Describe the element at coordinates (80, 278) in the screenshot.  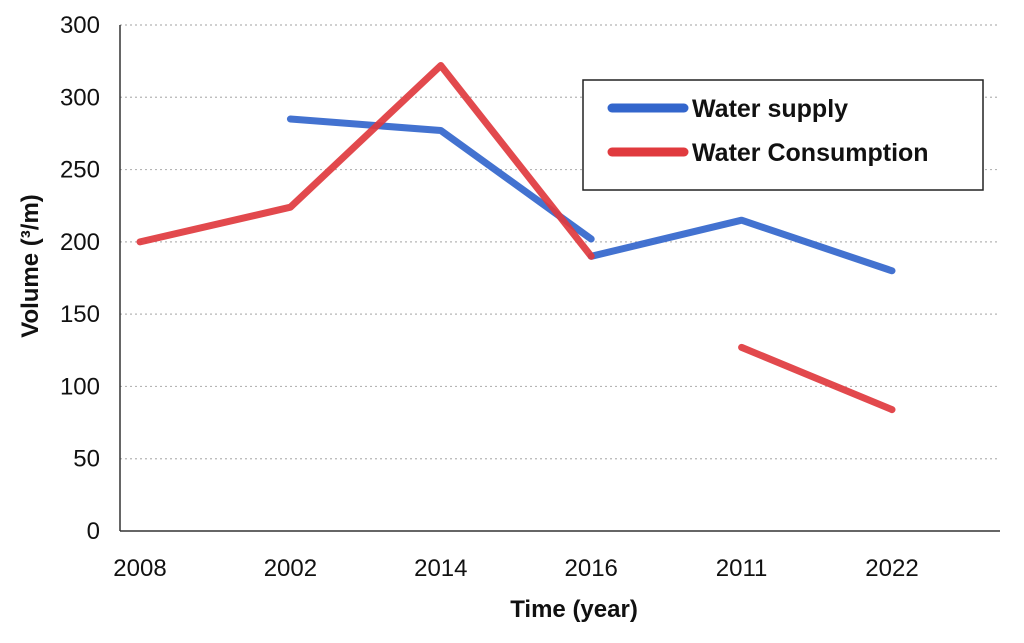
I see `y-tick-labels: 0 50 100 150 200 250 300 300` at that location.